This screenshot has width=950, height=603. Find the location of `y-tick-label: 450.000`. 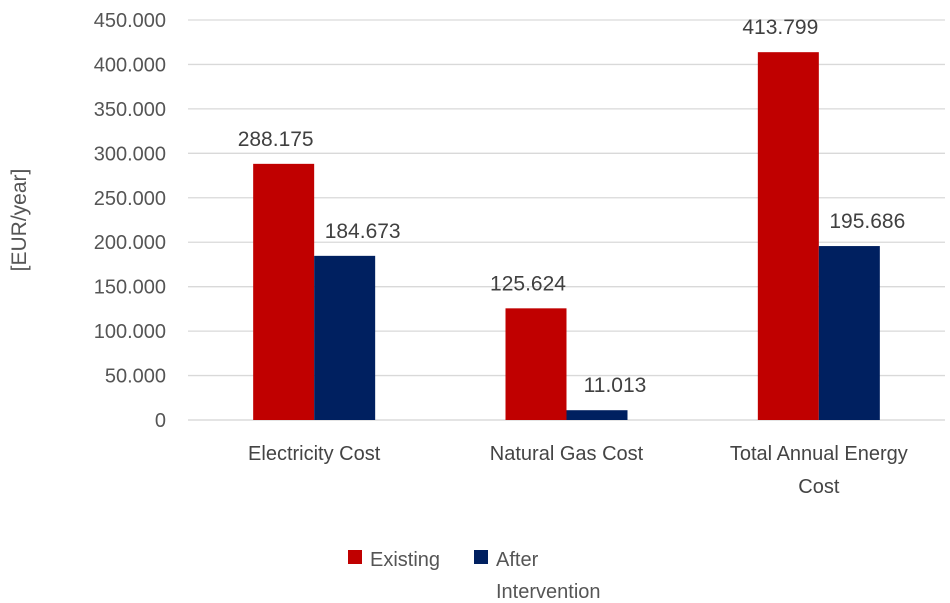

y-tick-label: 450.000 is located at coordinates (130, 21).